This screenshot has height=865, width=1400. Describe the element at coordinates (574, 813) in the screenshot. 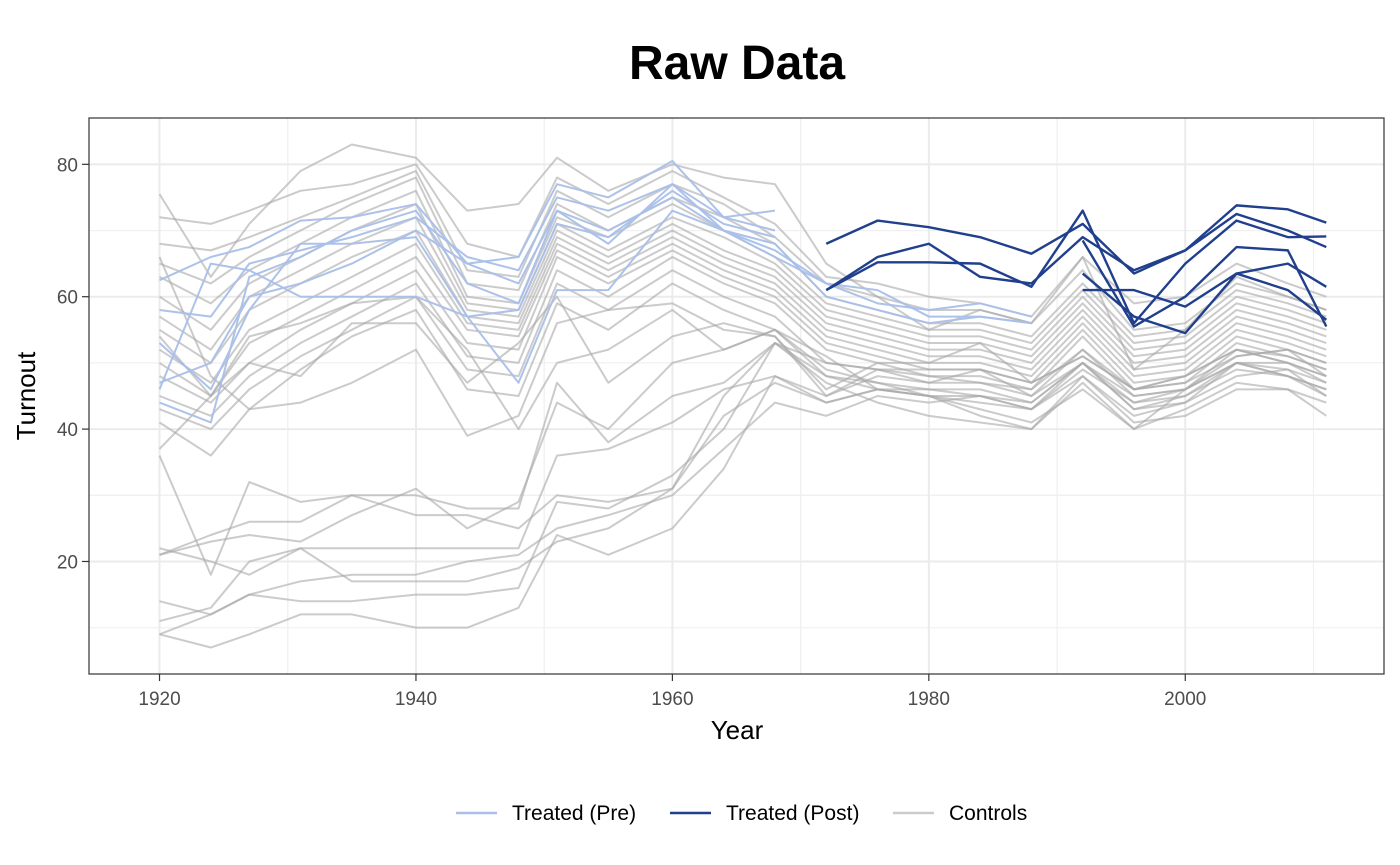

I see `legend-label: Treated (Pre)` at that location.